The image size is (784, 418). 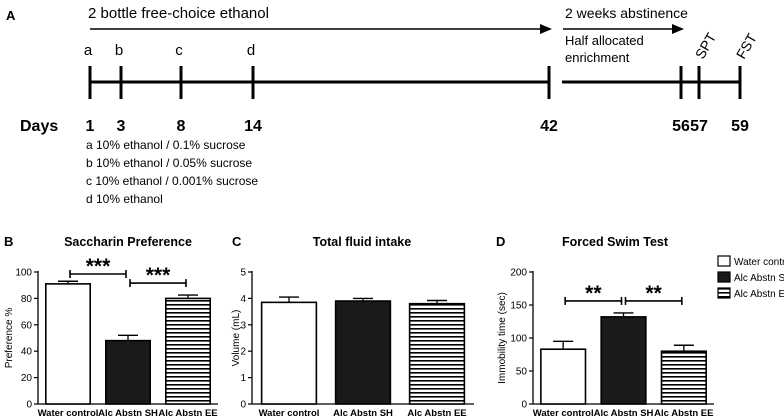 I want to click on phase1-label: 2 bottle free-choice ethanol, so click(x=178, y=13).